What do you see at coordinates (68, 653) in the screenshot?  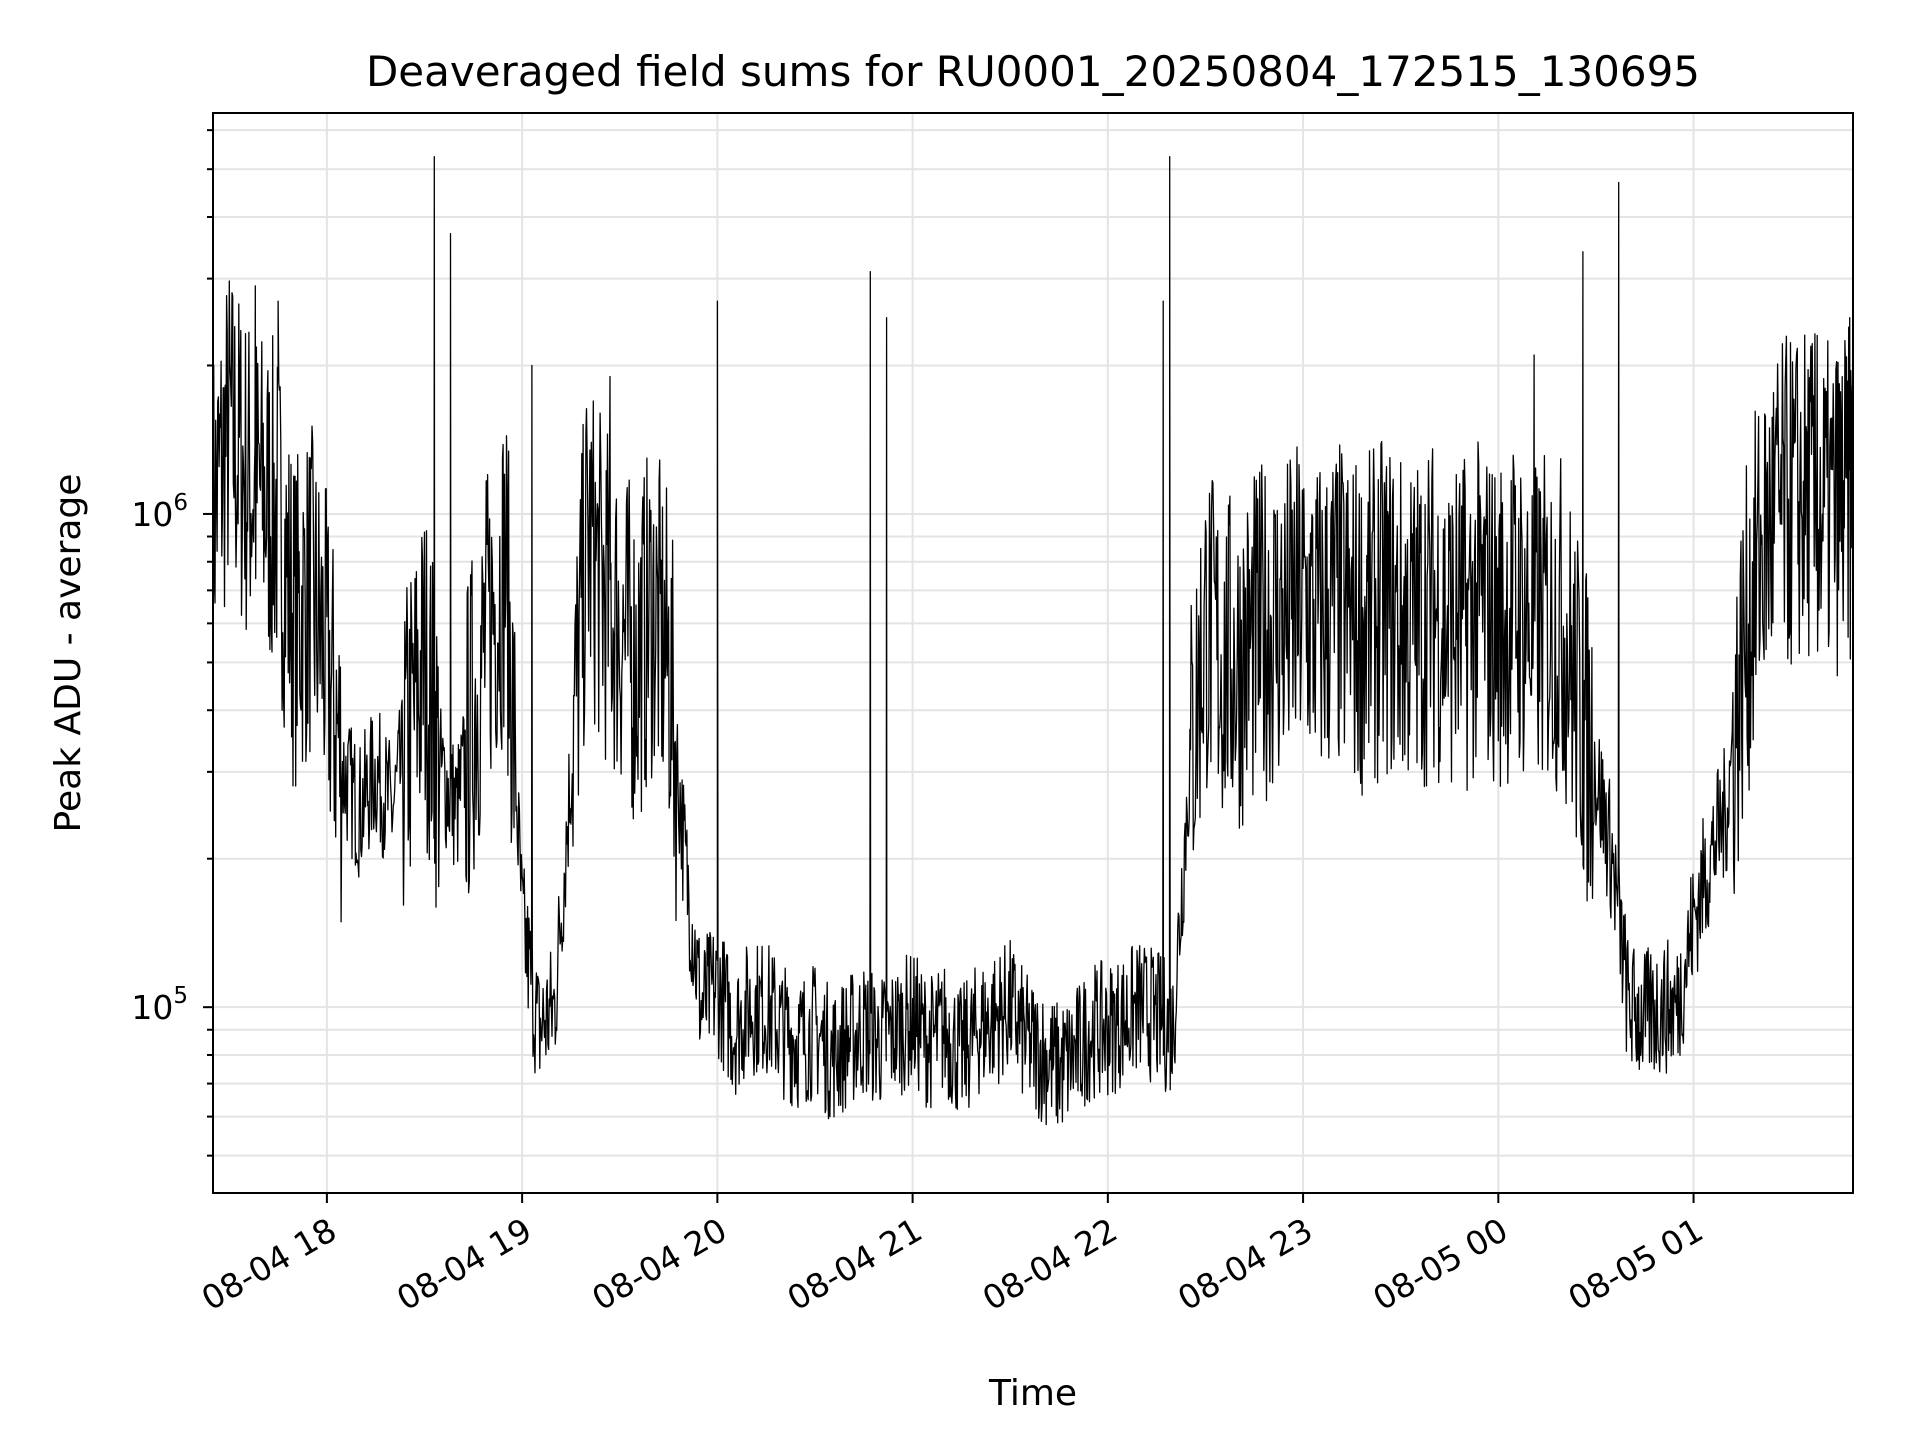 I see `y-axis-label: Peak ADU - average` at bounding box center [68, 653].